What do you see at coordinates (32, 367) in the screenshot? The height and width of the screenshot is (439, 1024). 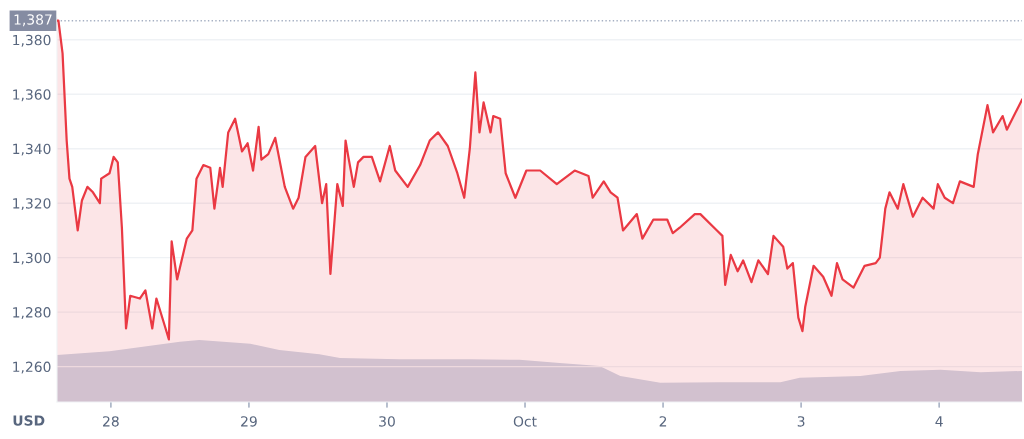 I see `y-tick-label: 1,260` at bounding box center [32, 367].